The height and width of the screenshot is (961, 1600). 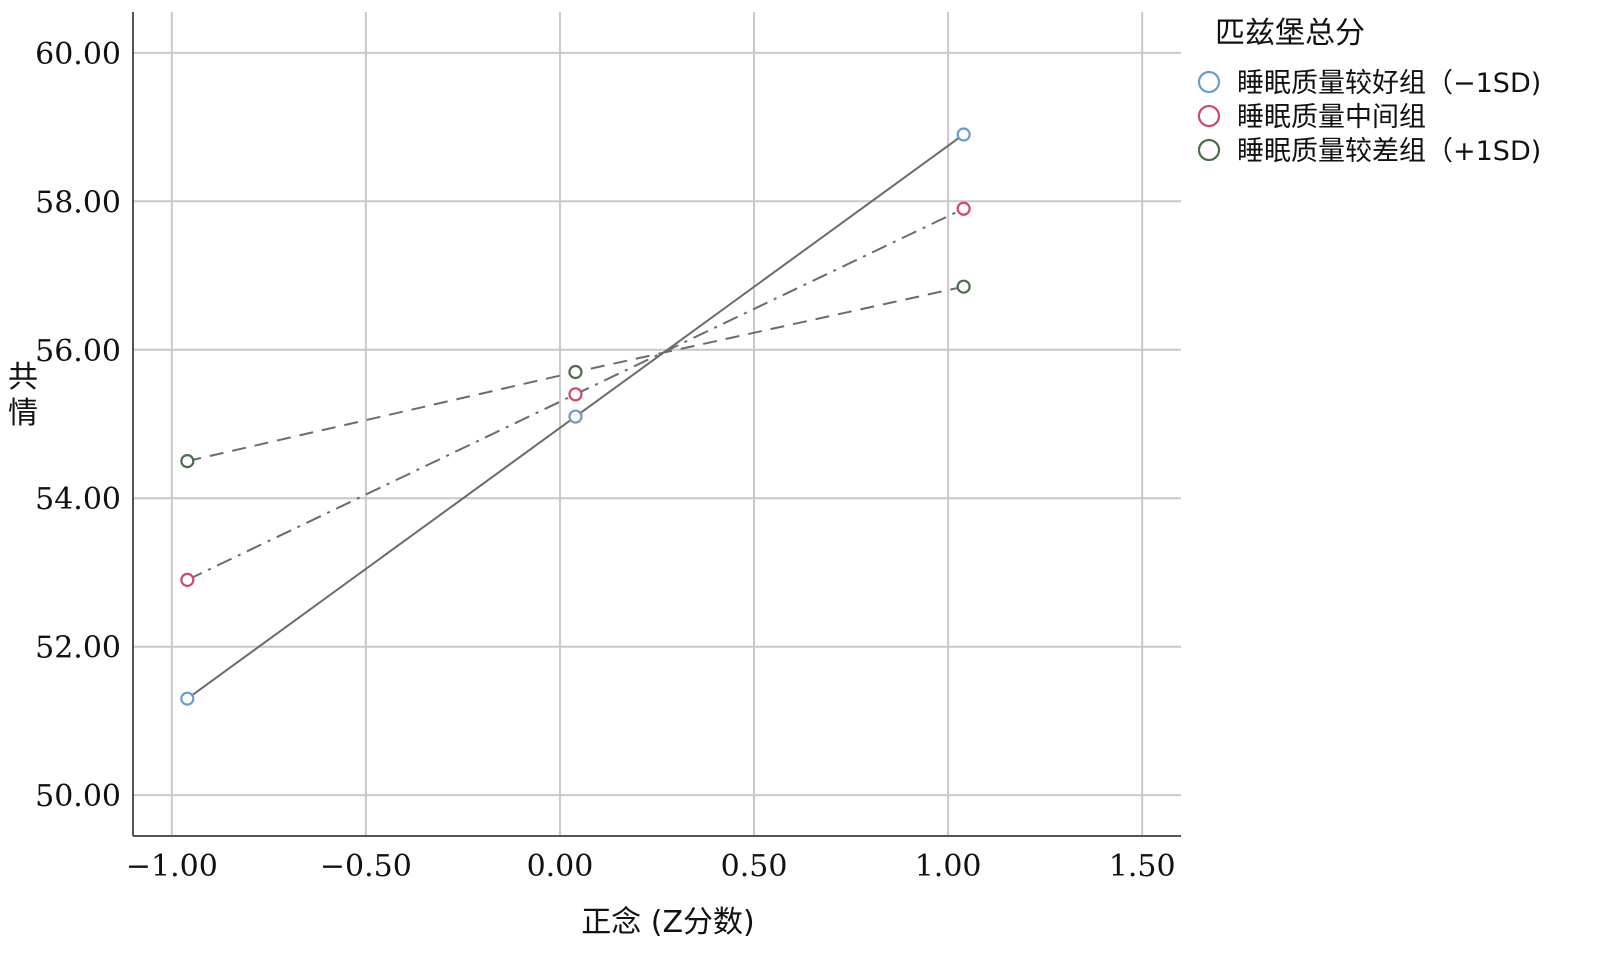 I want to click on y-tick-label: 58.00, so click(x=78, y=202).